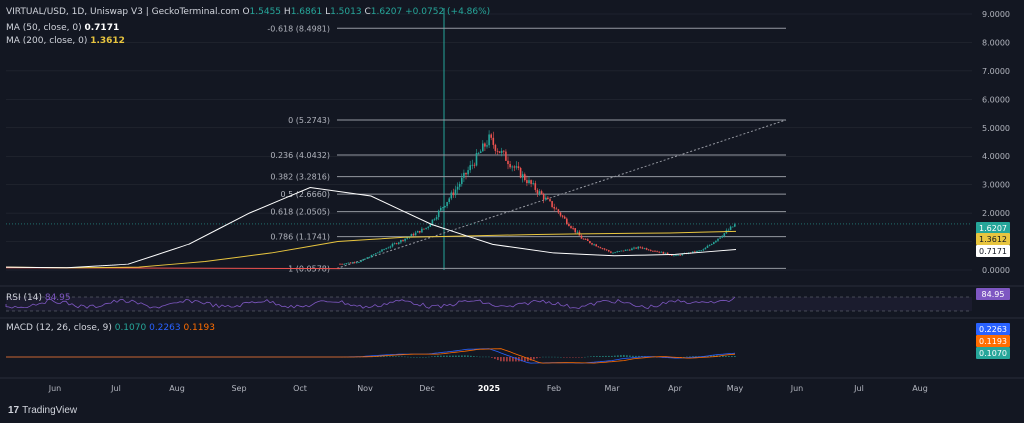 Image resolution: width=1024 pixels, height=423 pixels. What do you see at coordinates (386, 12) in the screenshot?
I see `close-value: 1.6207` at bounding box center [386, 12].